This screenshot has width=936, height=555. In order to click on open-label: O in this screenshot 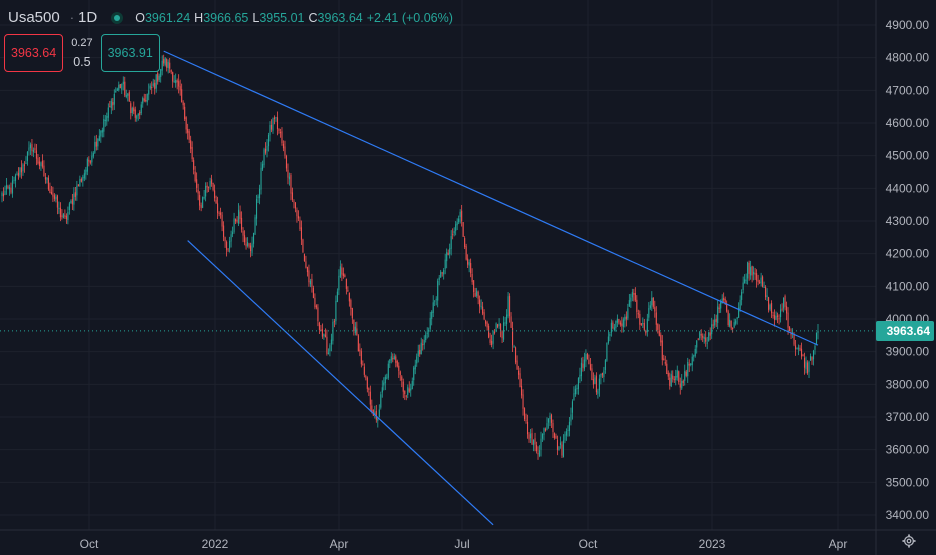, I will do `click(140, 17)`.